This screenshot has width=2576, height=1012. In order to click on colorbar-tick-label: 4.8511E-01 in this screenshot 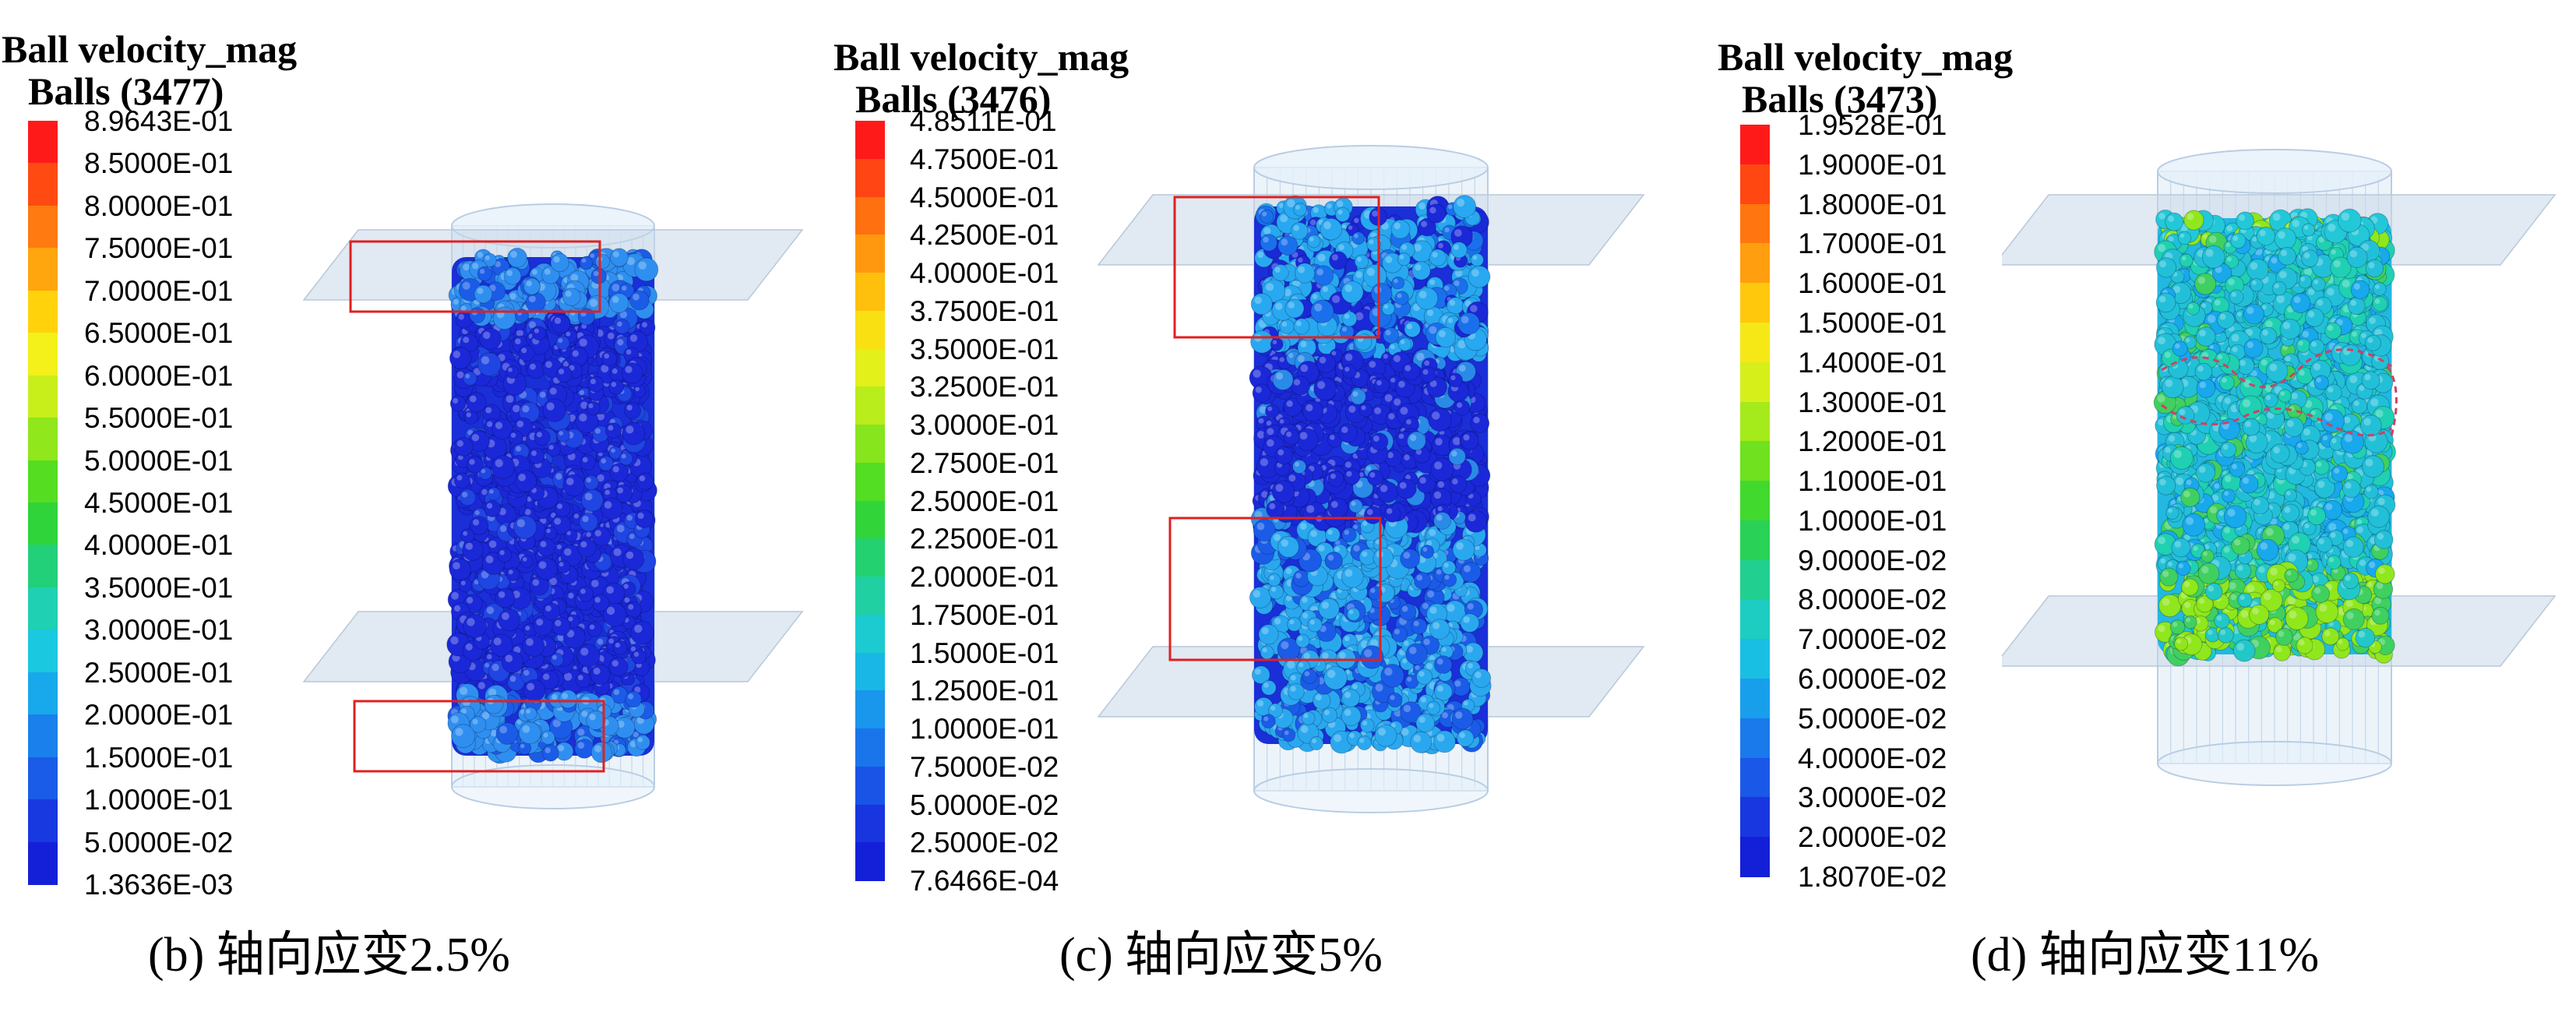, I will do `click(984, 121)`.